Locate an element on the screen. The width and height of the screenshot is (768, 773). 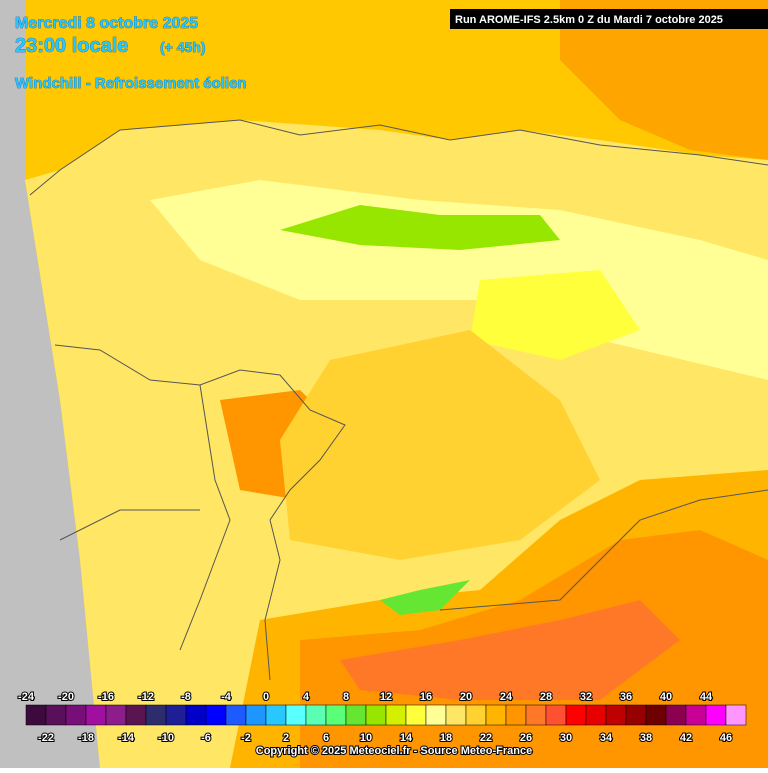
parameter: Windchill - Refroissement éolien is located at coordinates (131, 83).